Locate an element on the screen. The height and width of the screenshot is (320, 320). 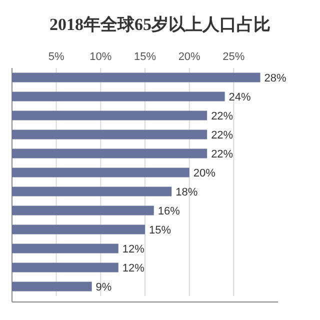
data-label: 9% is located at coordinates (104, 288).